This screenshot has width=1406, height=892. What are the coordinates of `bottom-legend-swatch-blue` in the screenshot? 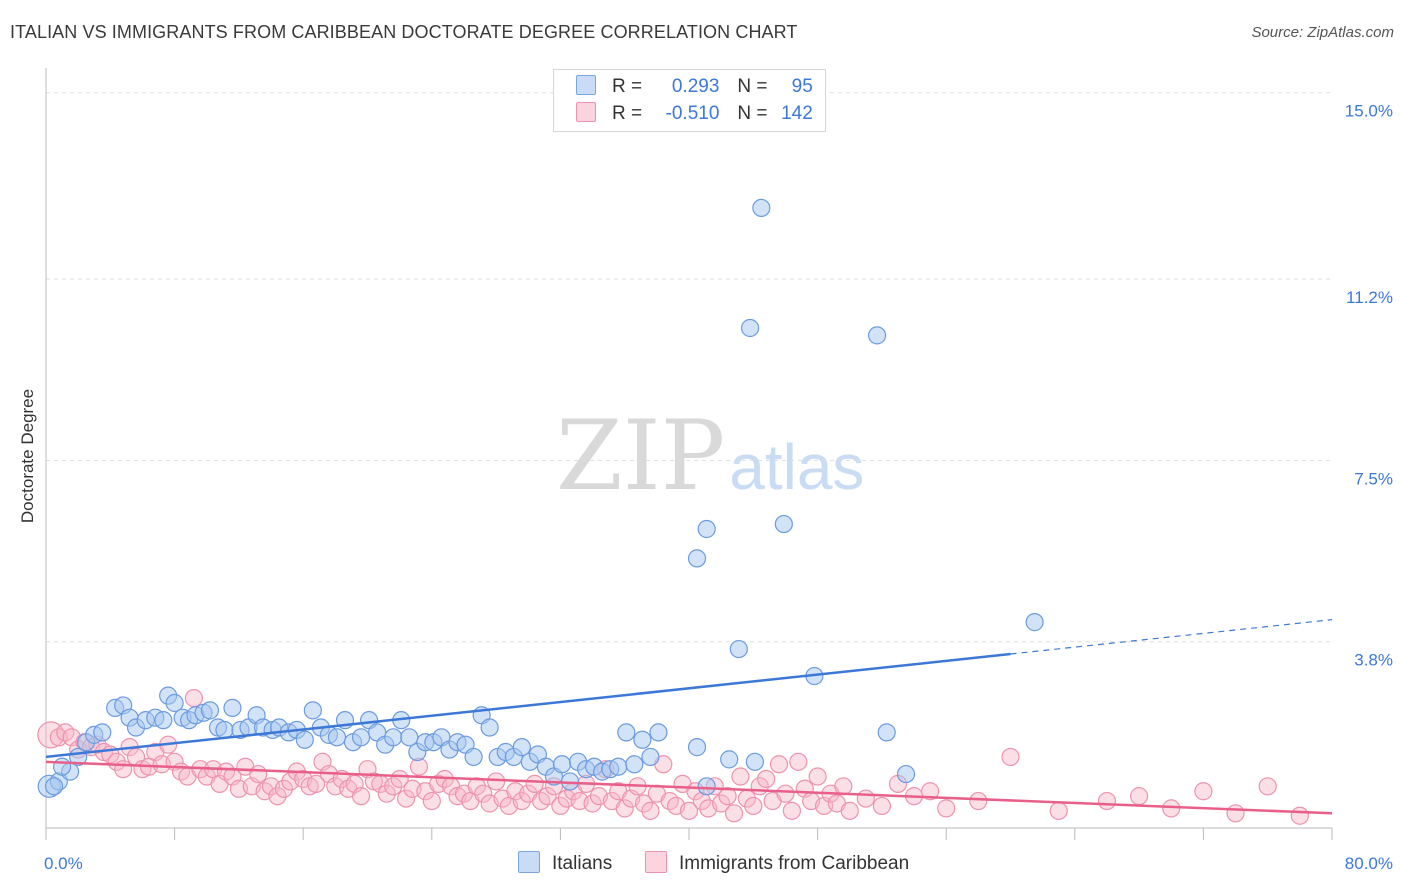 It's located at (529, 862).